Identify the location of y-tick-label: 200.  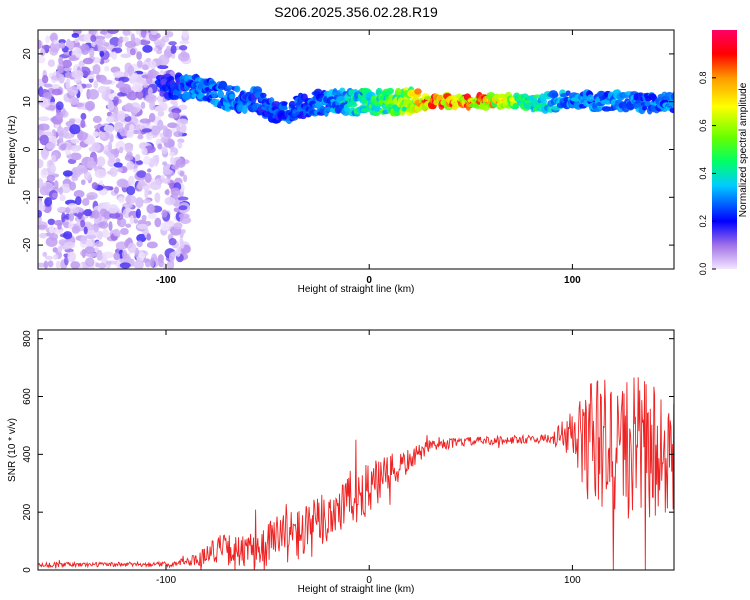
(27, 511).